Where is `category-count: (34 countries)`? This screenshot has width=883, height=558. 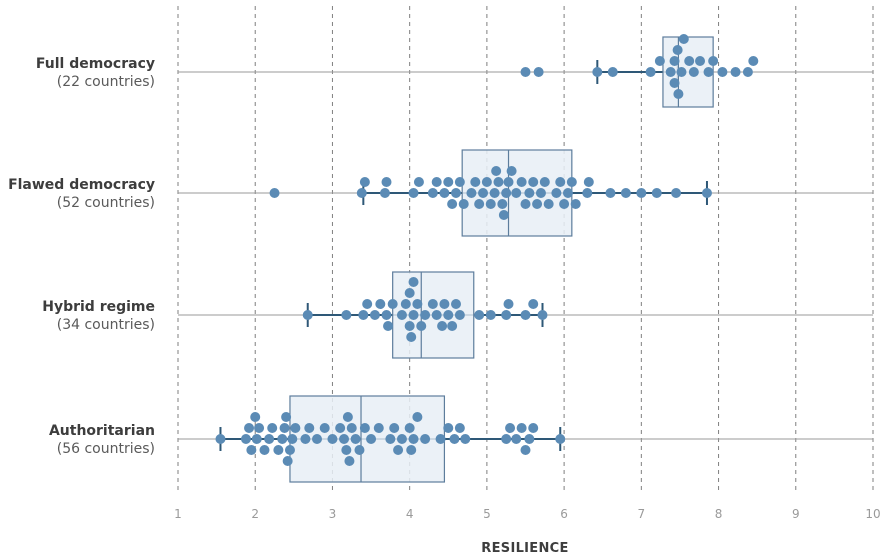 category-count: (34 countries) is located at coordinates (106, 325).